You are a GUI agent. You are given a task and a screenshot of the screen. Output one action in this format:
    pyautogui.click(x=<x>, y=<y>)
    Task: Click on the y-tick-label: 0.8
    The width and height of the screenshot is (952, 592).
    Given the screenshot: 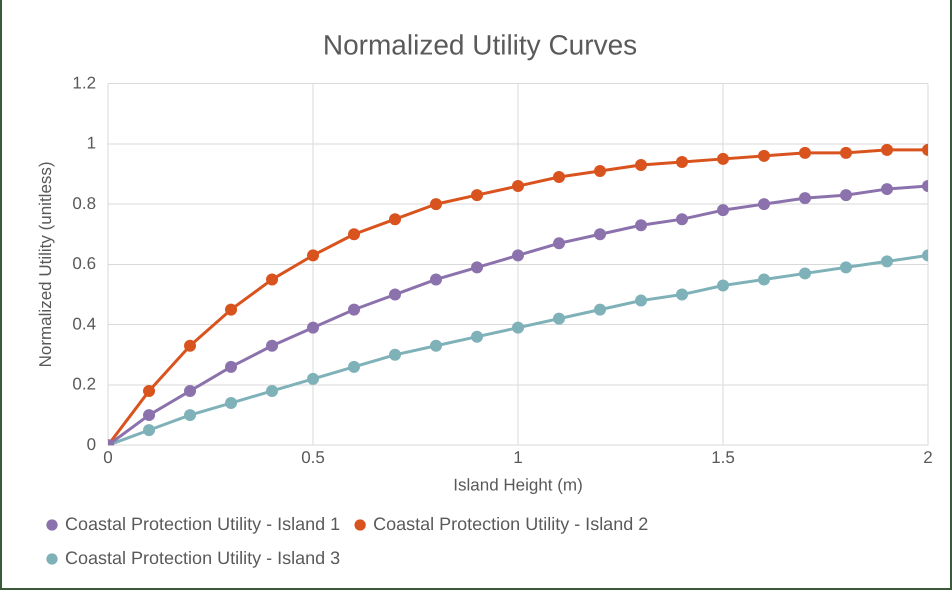 What is the action you would take?
    pyautogui.click(x=84, y=203)
    